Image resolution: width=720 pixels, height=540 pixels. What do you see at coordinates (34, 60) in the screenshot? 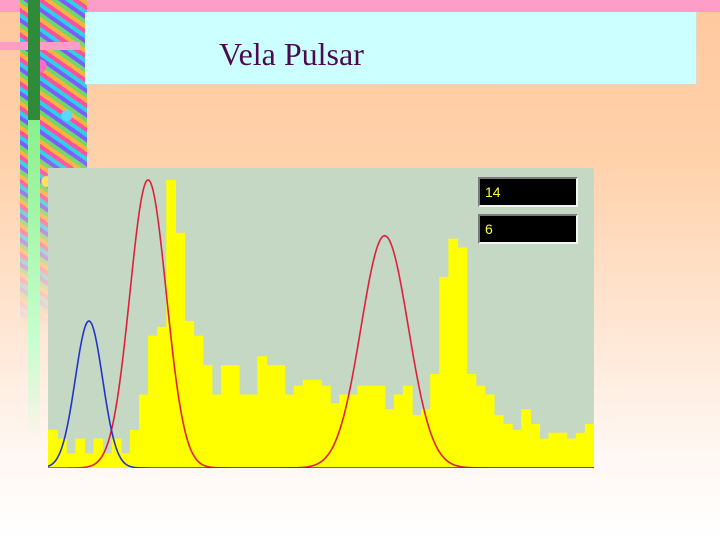
I see `decorative-vertical-bar` at bounding box center [34, 60].